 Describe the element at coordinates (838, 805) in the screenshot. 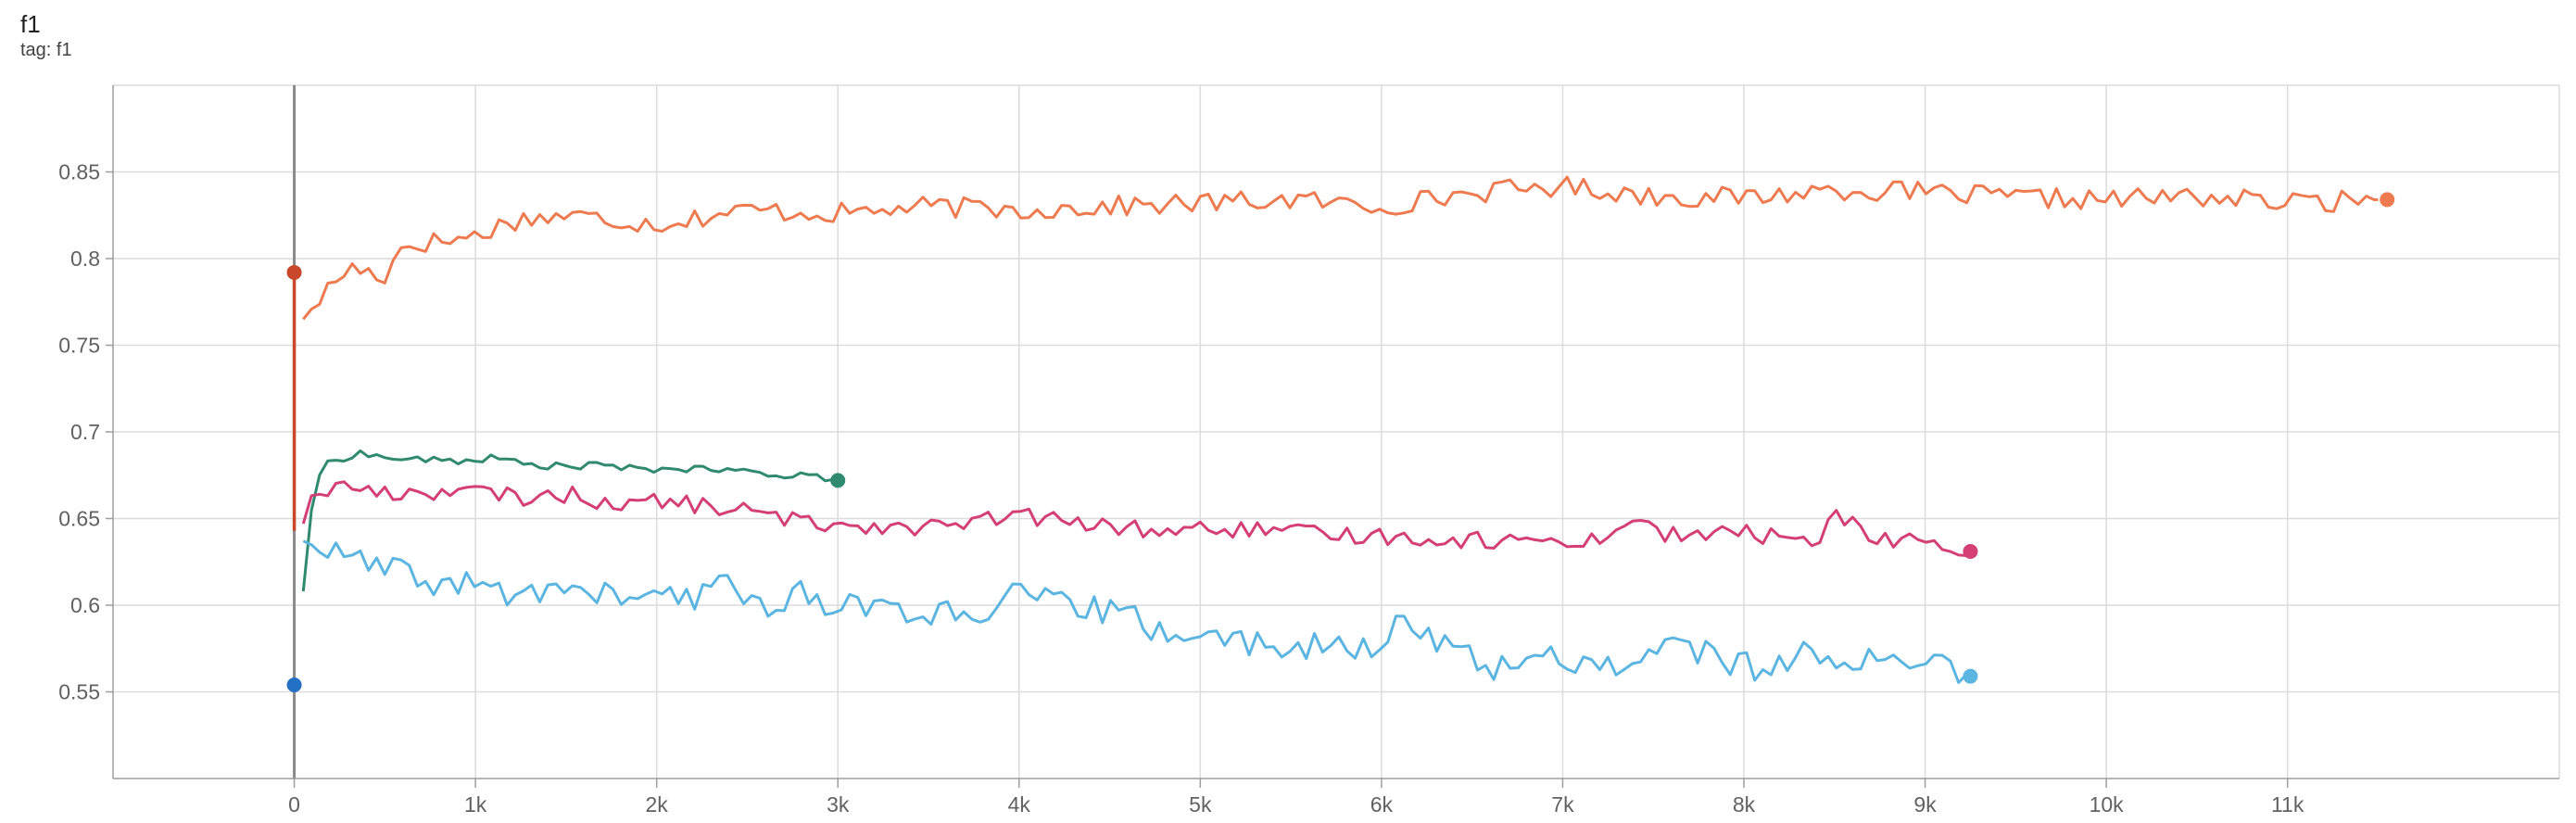

I see `x-tick-label: 3k` at that location.